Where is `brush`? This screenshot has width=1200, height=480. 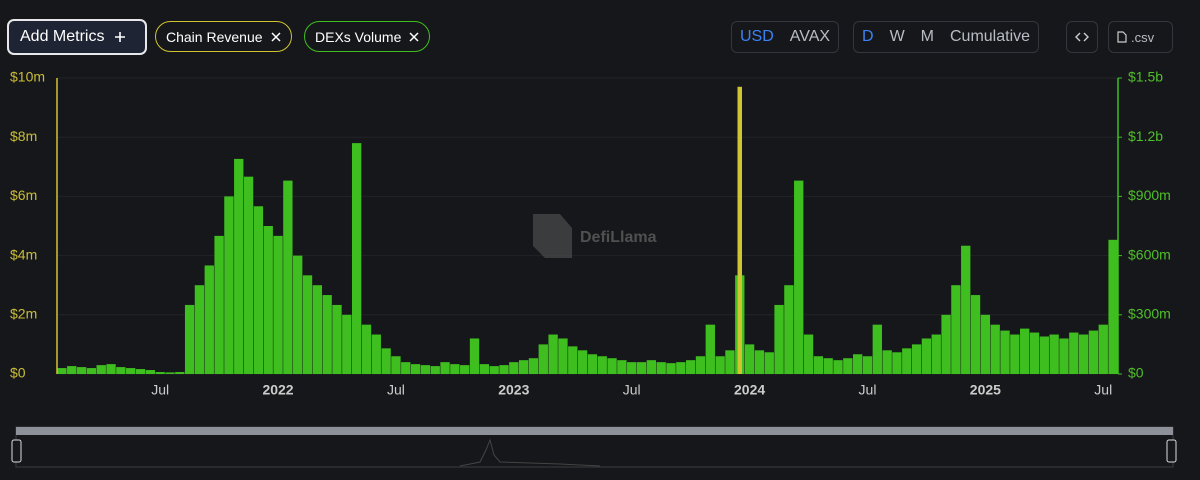 brush is located at coordinates (594, 447).